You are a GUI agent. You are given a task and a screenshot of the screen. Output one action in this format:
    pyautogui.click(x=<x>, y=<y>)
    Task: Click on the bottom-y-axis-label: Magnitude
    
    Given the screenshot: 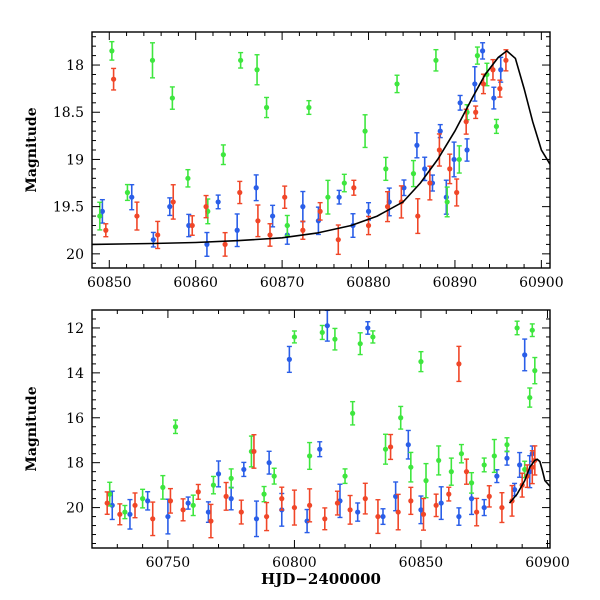 What is the action you would take?
    pyautogui.click(x=32, y=428)
    